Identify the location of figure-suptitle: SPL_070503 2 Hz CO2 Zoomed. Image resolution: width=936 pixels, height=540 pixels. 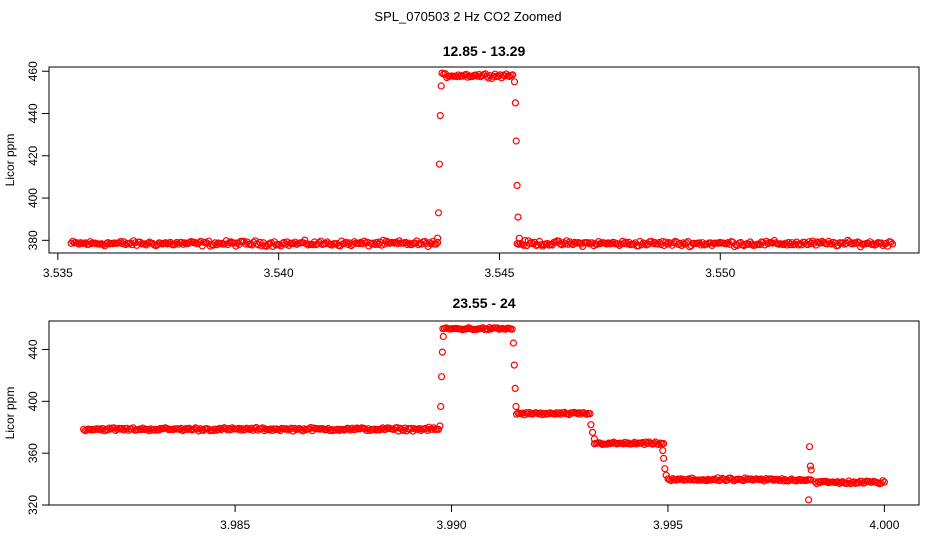
(467, 16).